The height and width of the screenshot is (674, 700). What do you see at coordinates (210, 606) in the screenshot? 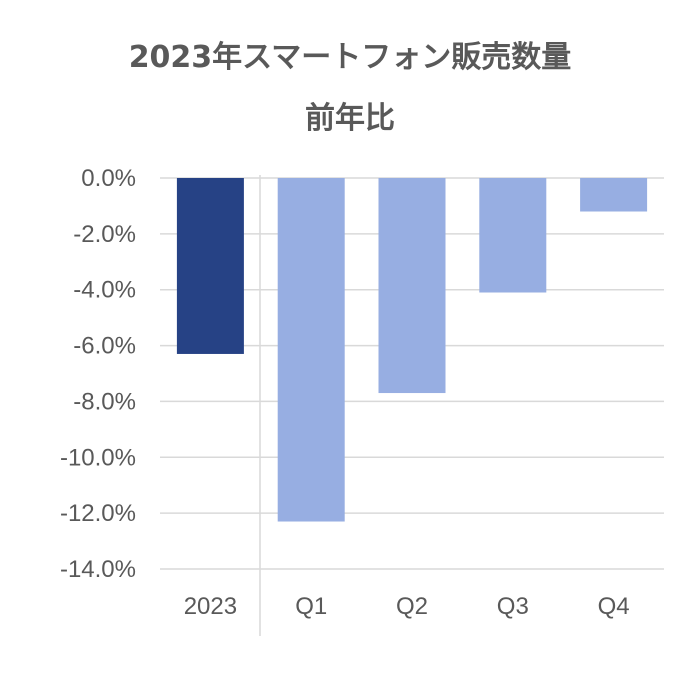
I see `x-tick-label: 2023` at bounding box center [210, 606].